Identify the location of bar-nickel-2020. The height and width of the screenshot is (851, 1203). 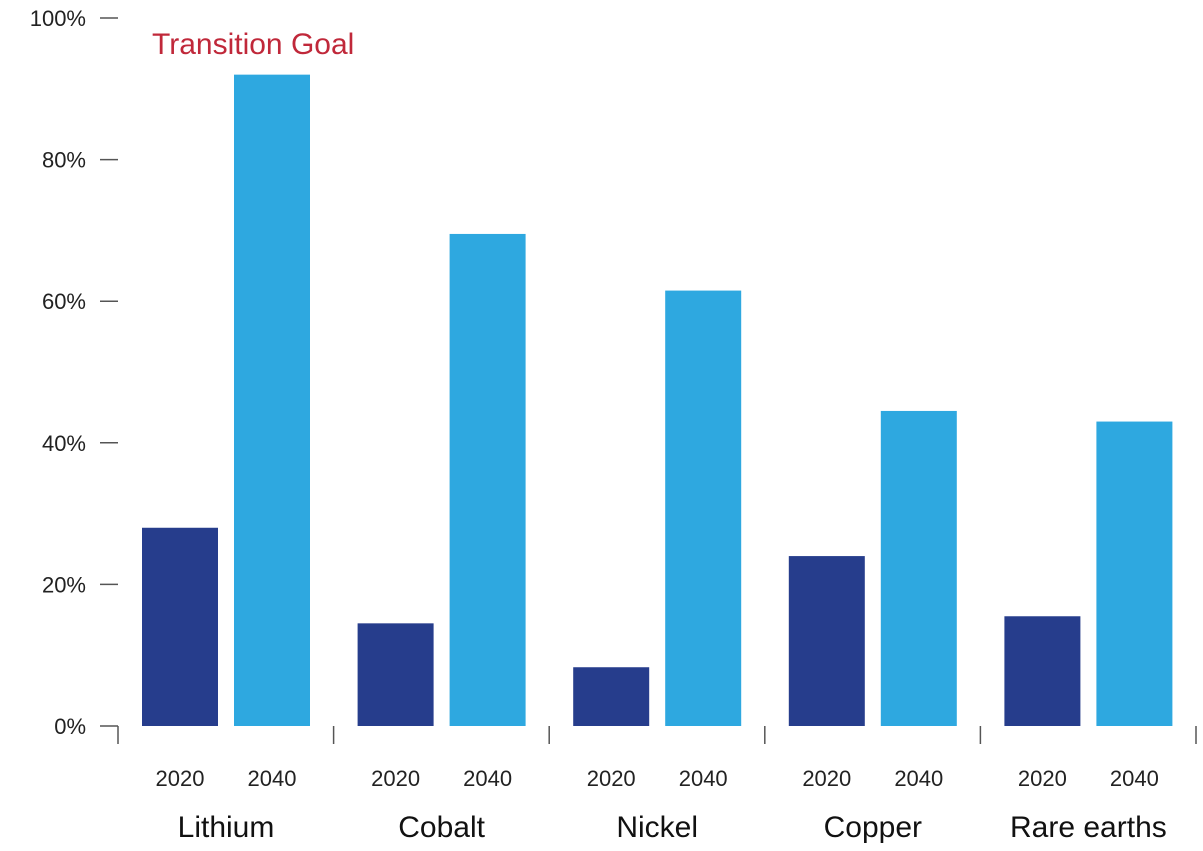
(611, 696).